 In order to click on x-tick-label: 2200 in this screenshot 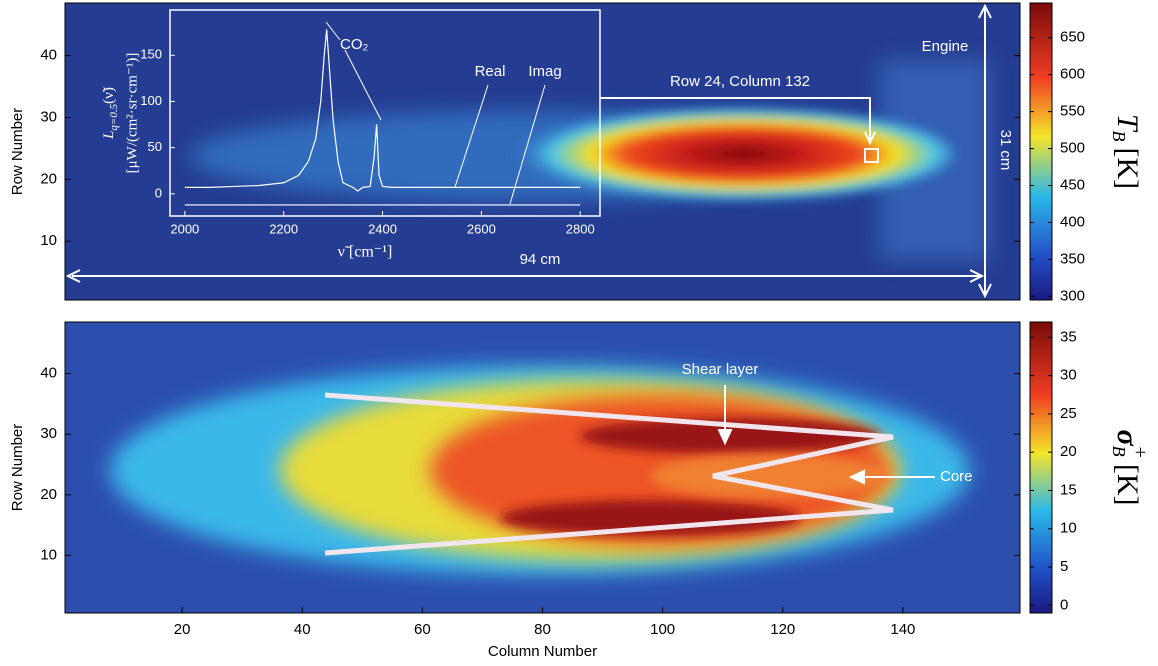, I will do `click(283, 228)`.